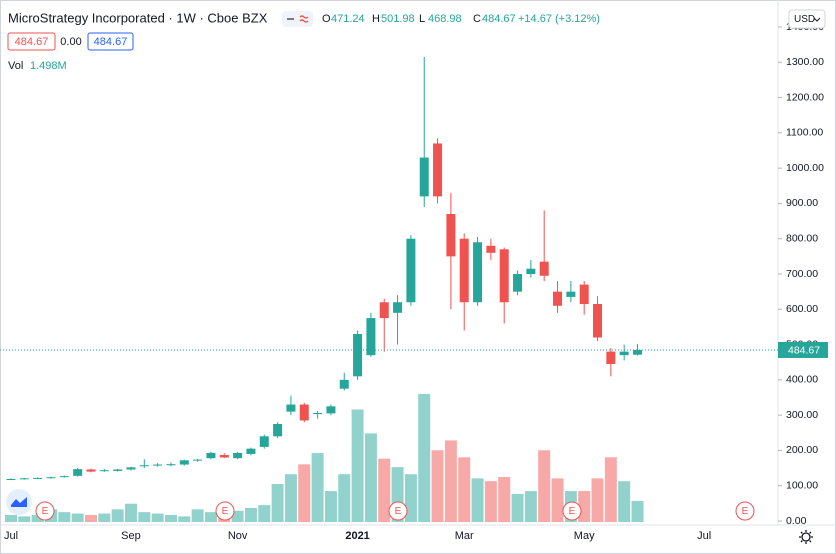  I want to click on ask-box, so click(110, 41).